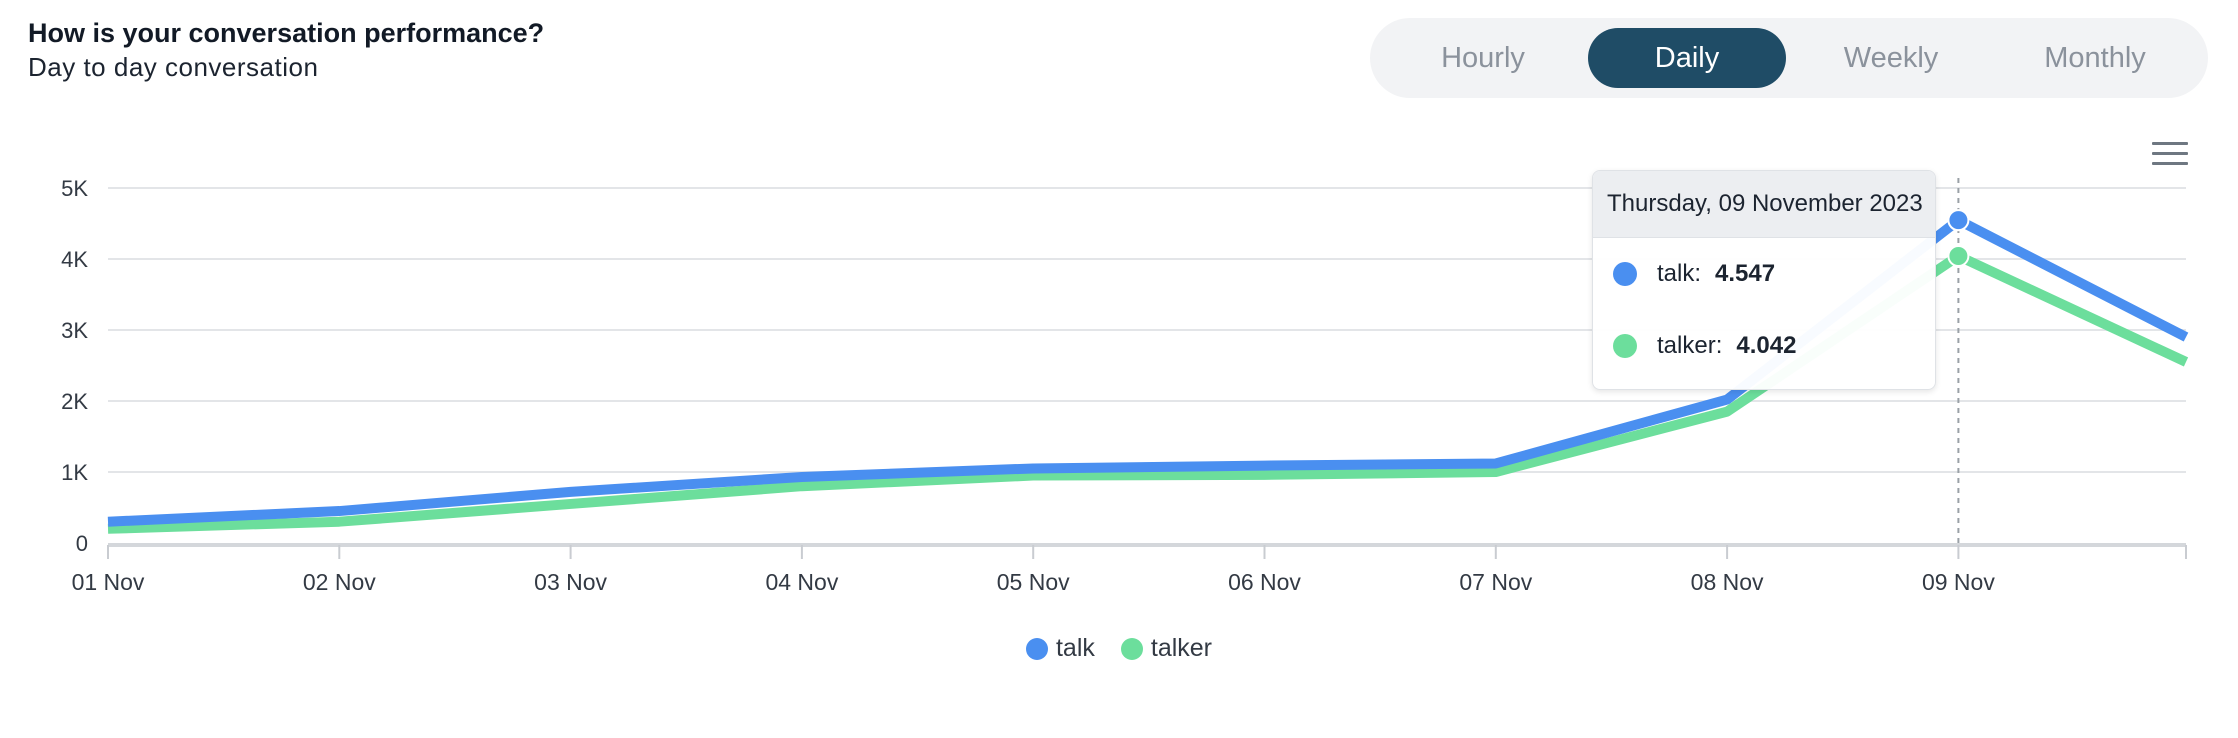 The image size is (2238, 738). I want to click on tooltip-row-talker: talker: 4.042, so click(1764, 346).